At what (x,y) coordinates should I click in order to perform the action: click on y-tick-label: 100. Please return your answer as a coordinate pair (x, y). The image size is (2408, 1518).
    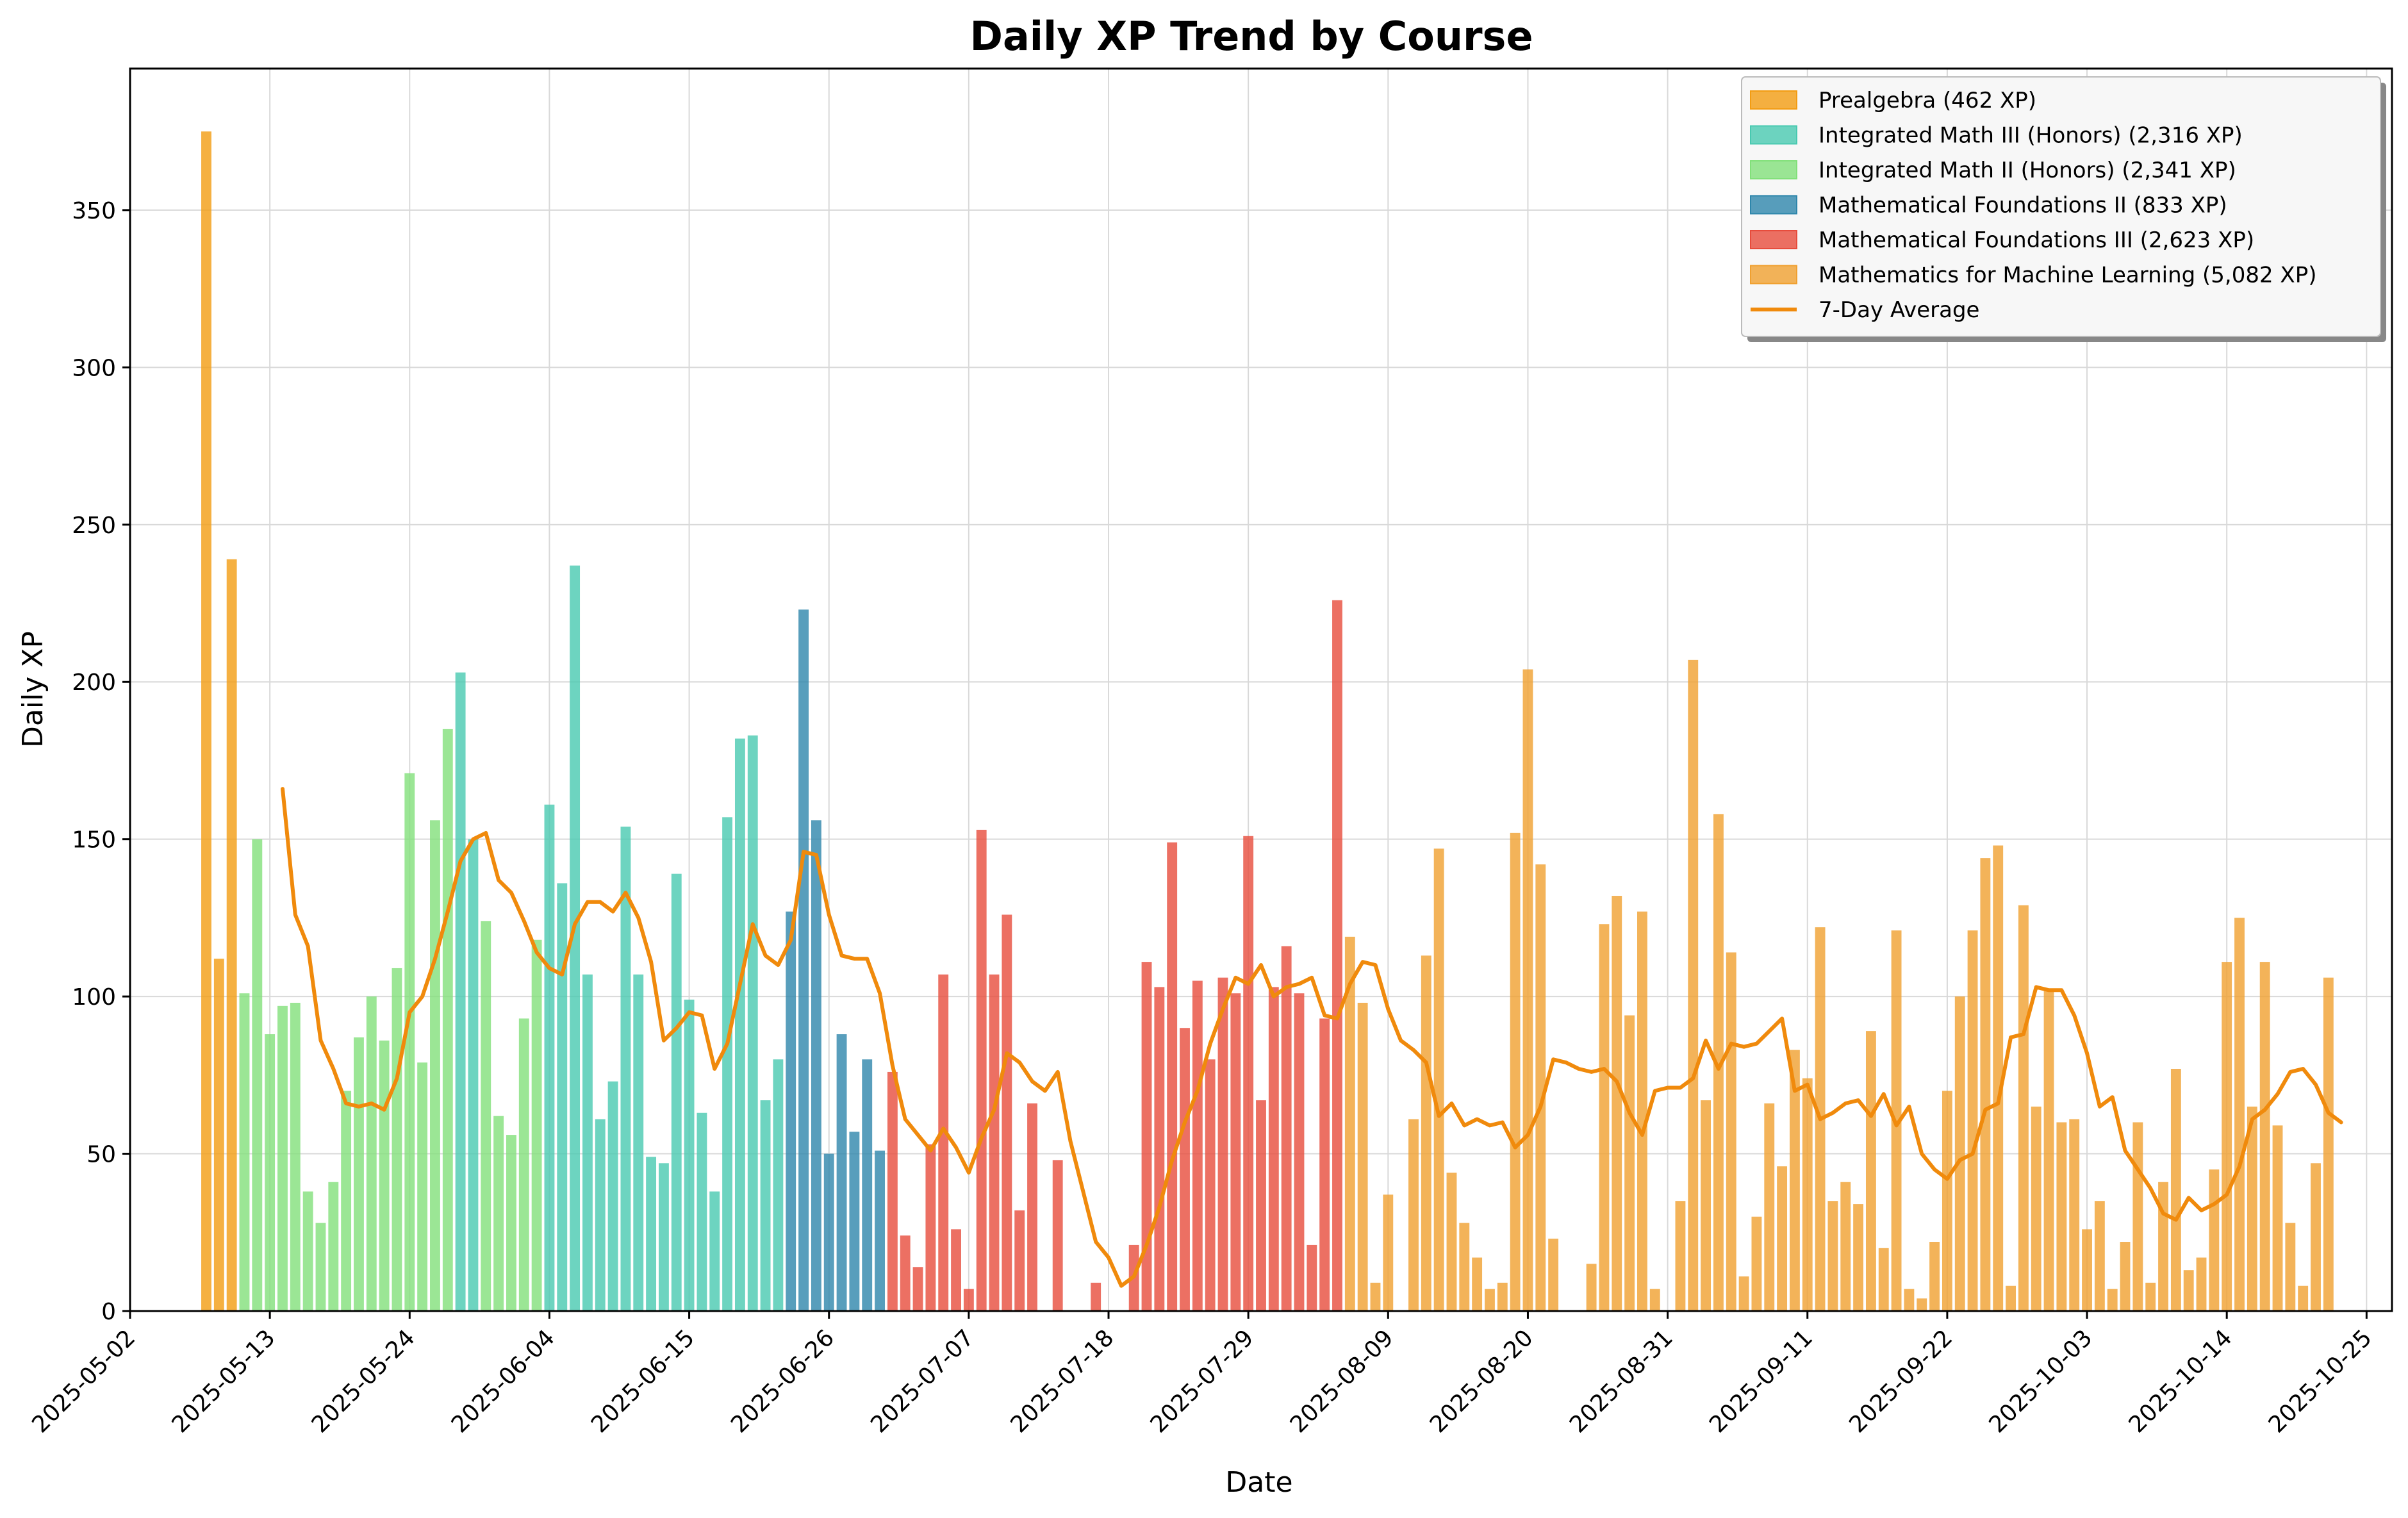
    Looking at the image, I should click on (94, 998).